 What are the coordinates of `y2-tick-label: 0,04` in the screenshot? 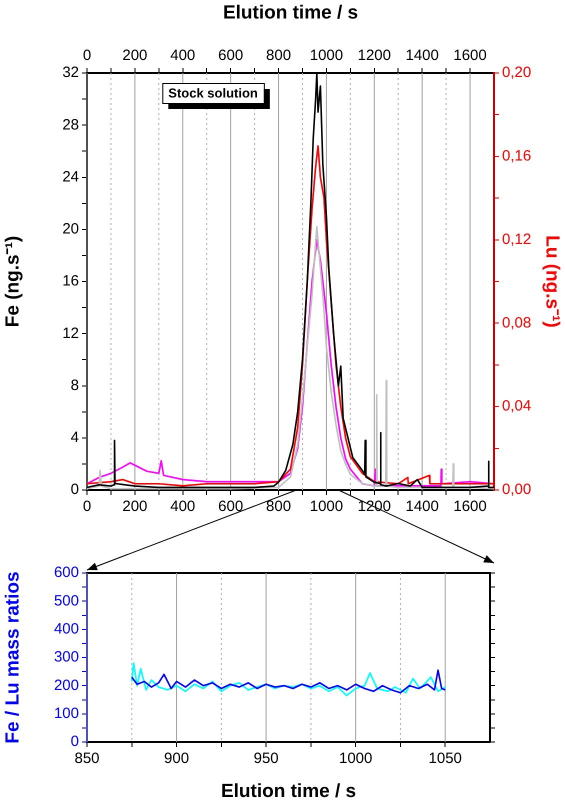 It's located at (517, 406).